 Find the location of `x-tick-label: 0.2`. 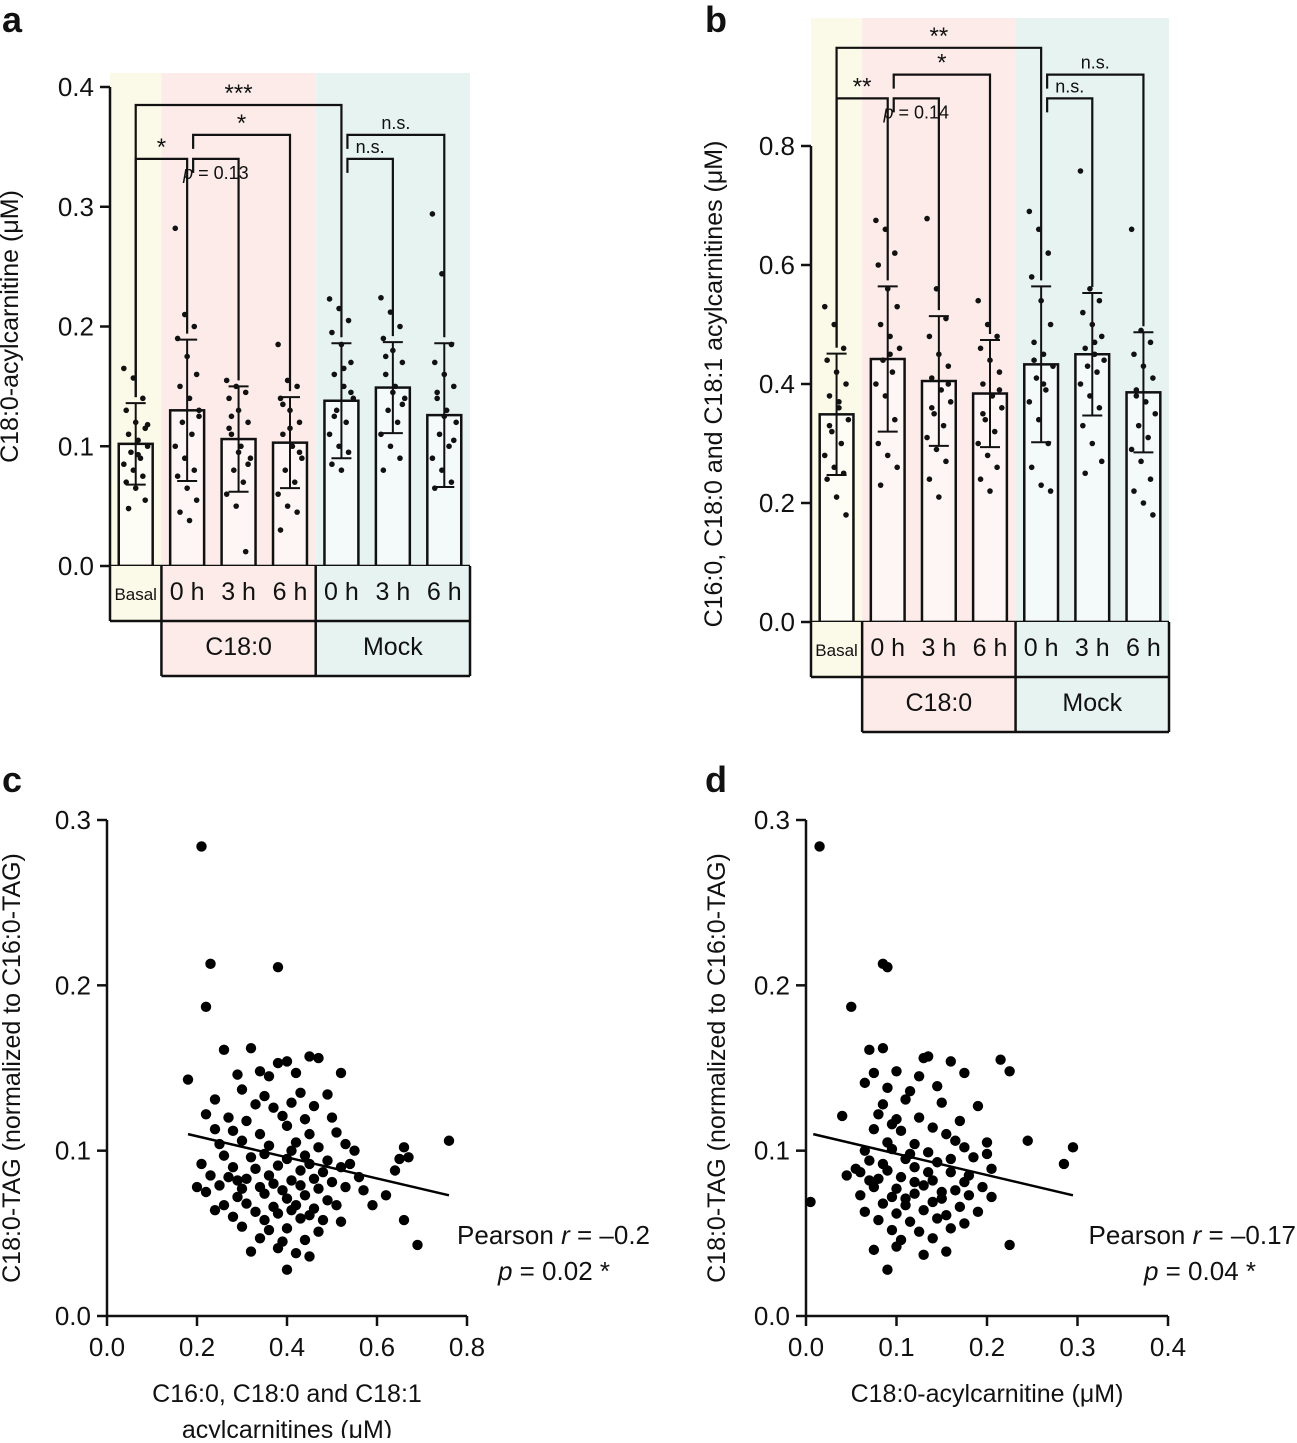

x-tick-label: 0.2 is located at coordinates (987, 1347).